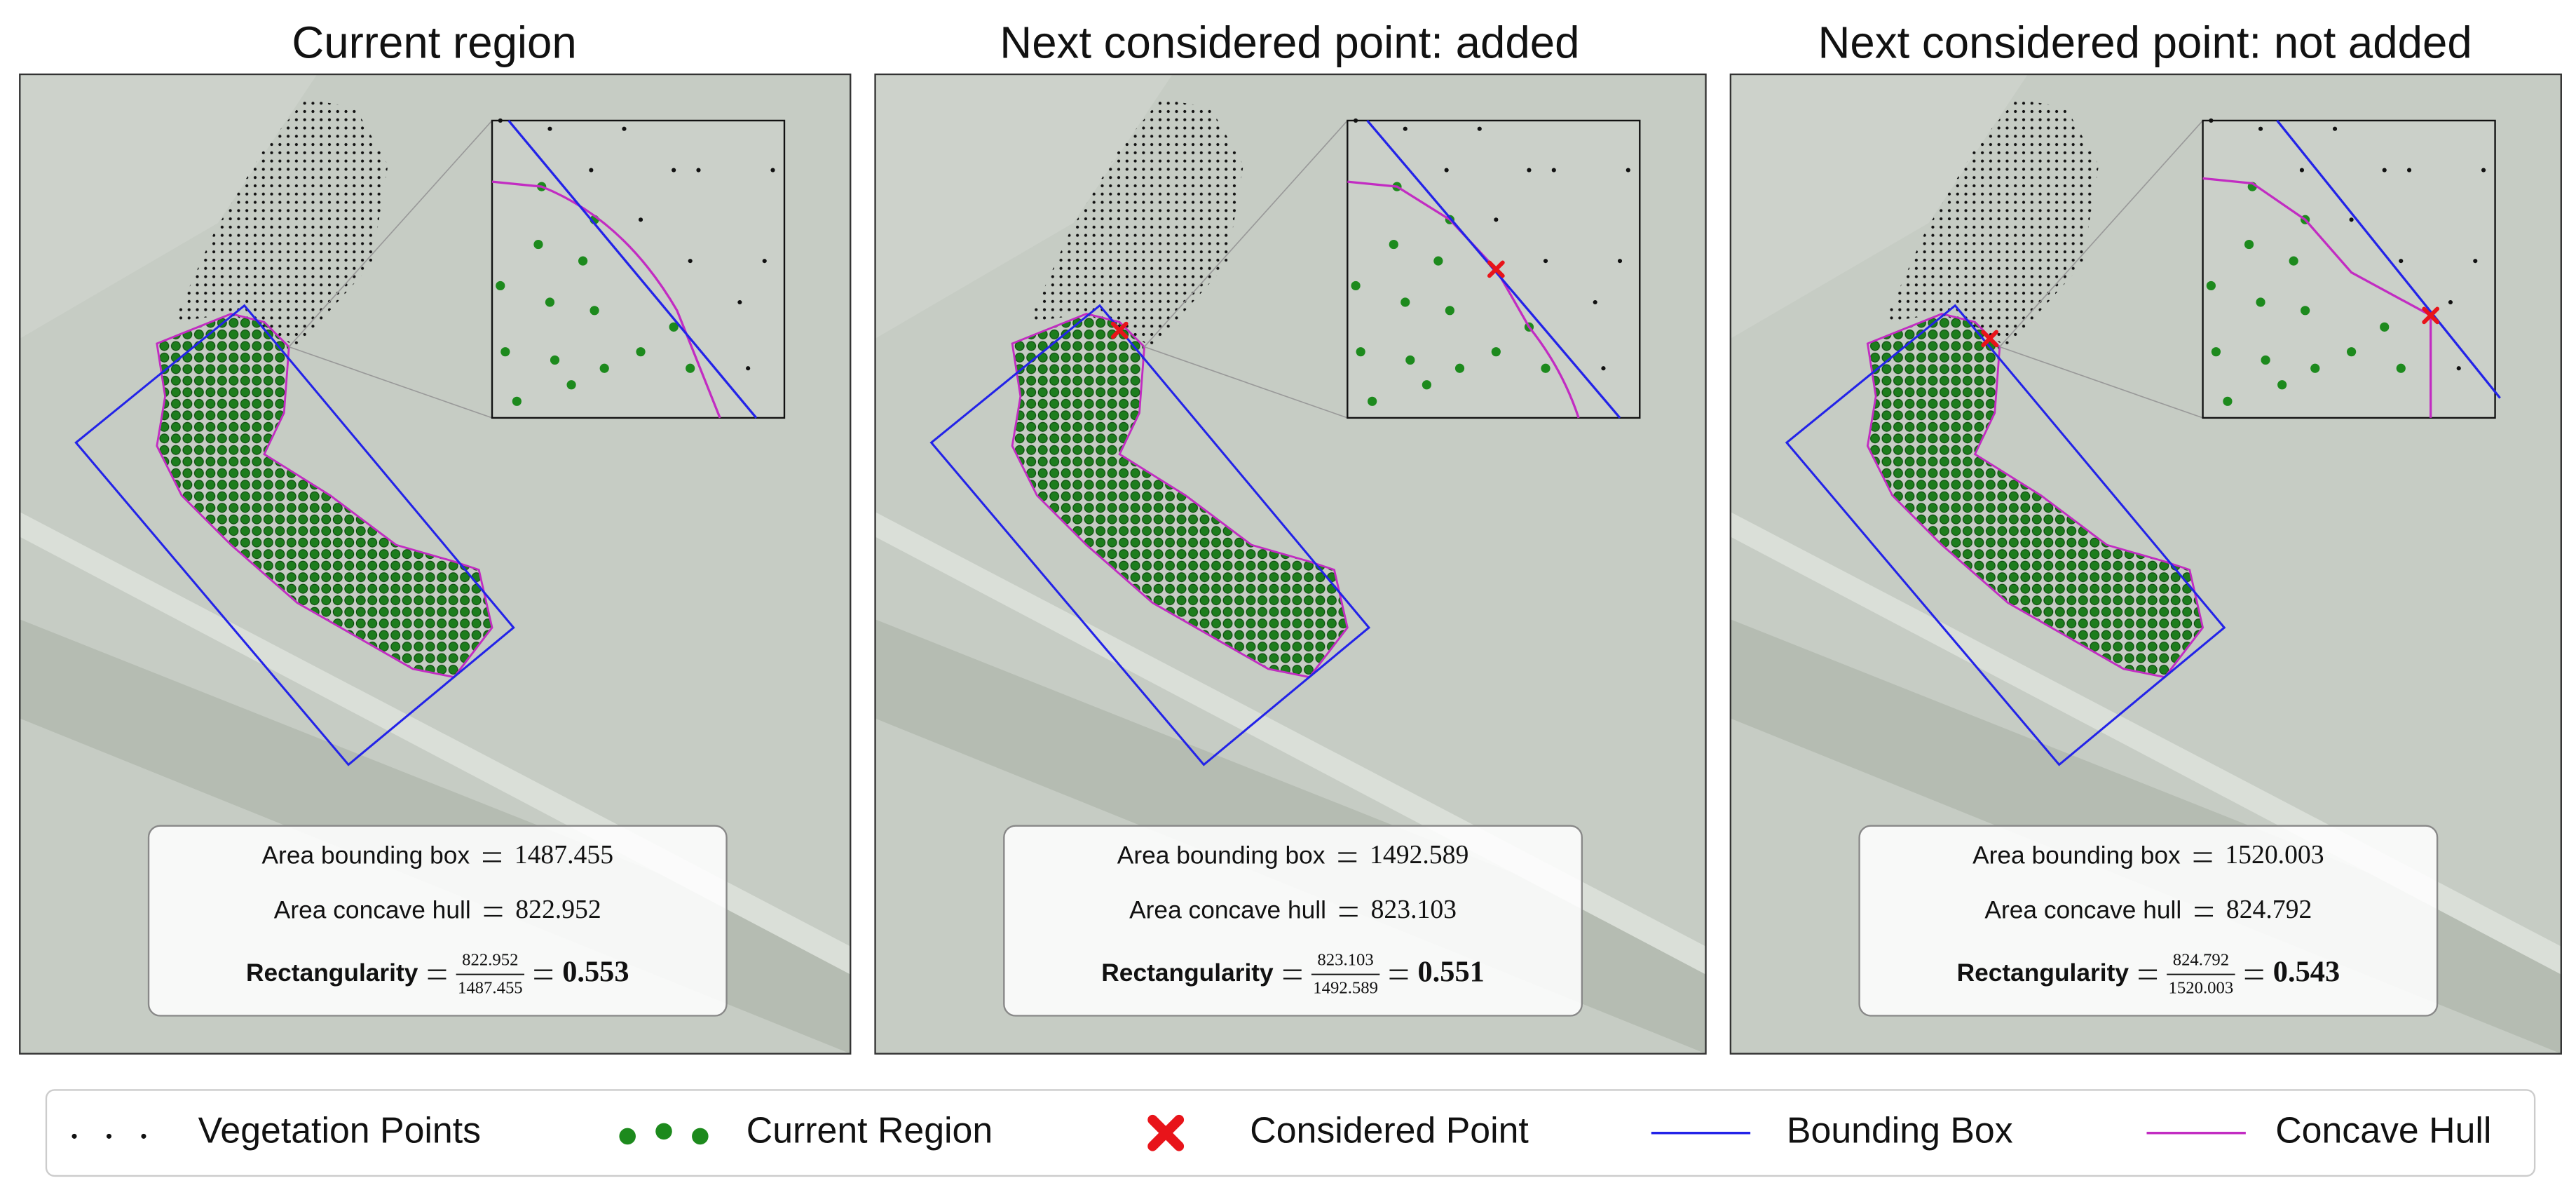 Image resolution: width=2576 pixels, height=1204 pixels. I want to click on numerator: 822.952, so click(490, 959).